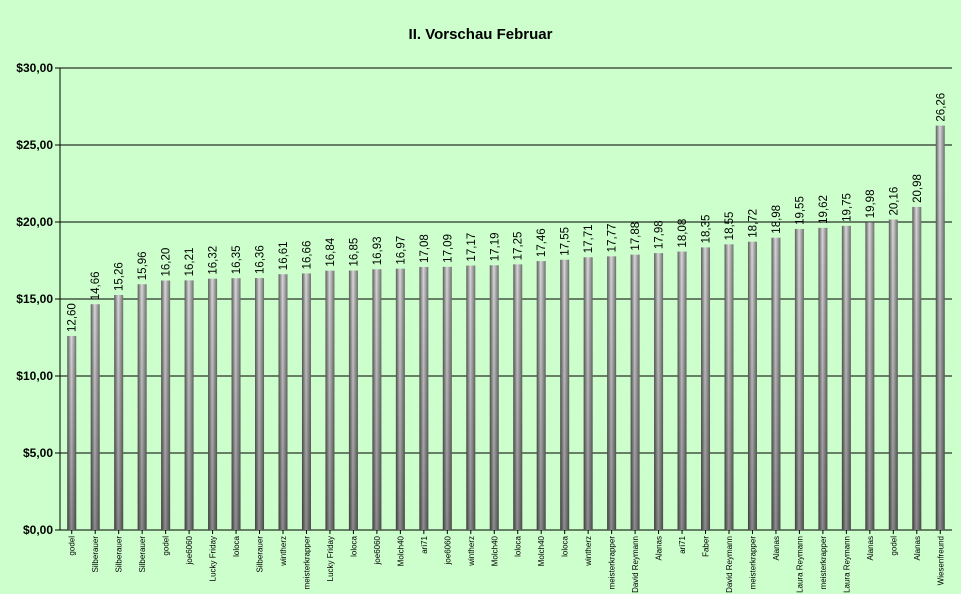  I want to click on x-tick-label: Faber, so click(706, 546).